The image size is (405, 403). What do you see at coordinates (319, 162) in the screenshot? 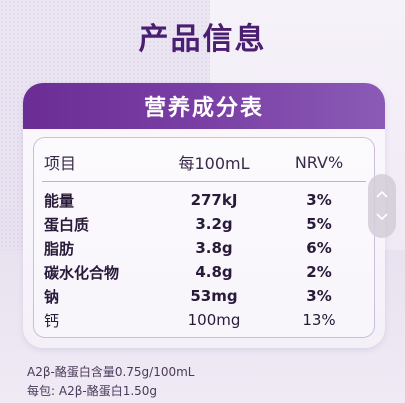
I see `column-header-nrv: NRV%` at bounding box center [319, 162].